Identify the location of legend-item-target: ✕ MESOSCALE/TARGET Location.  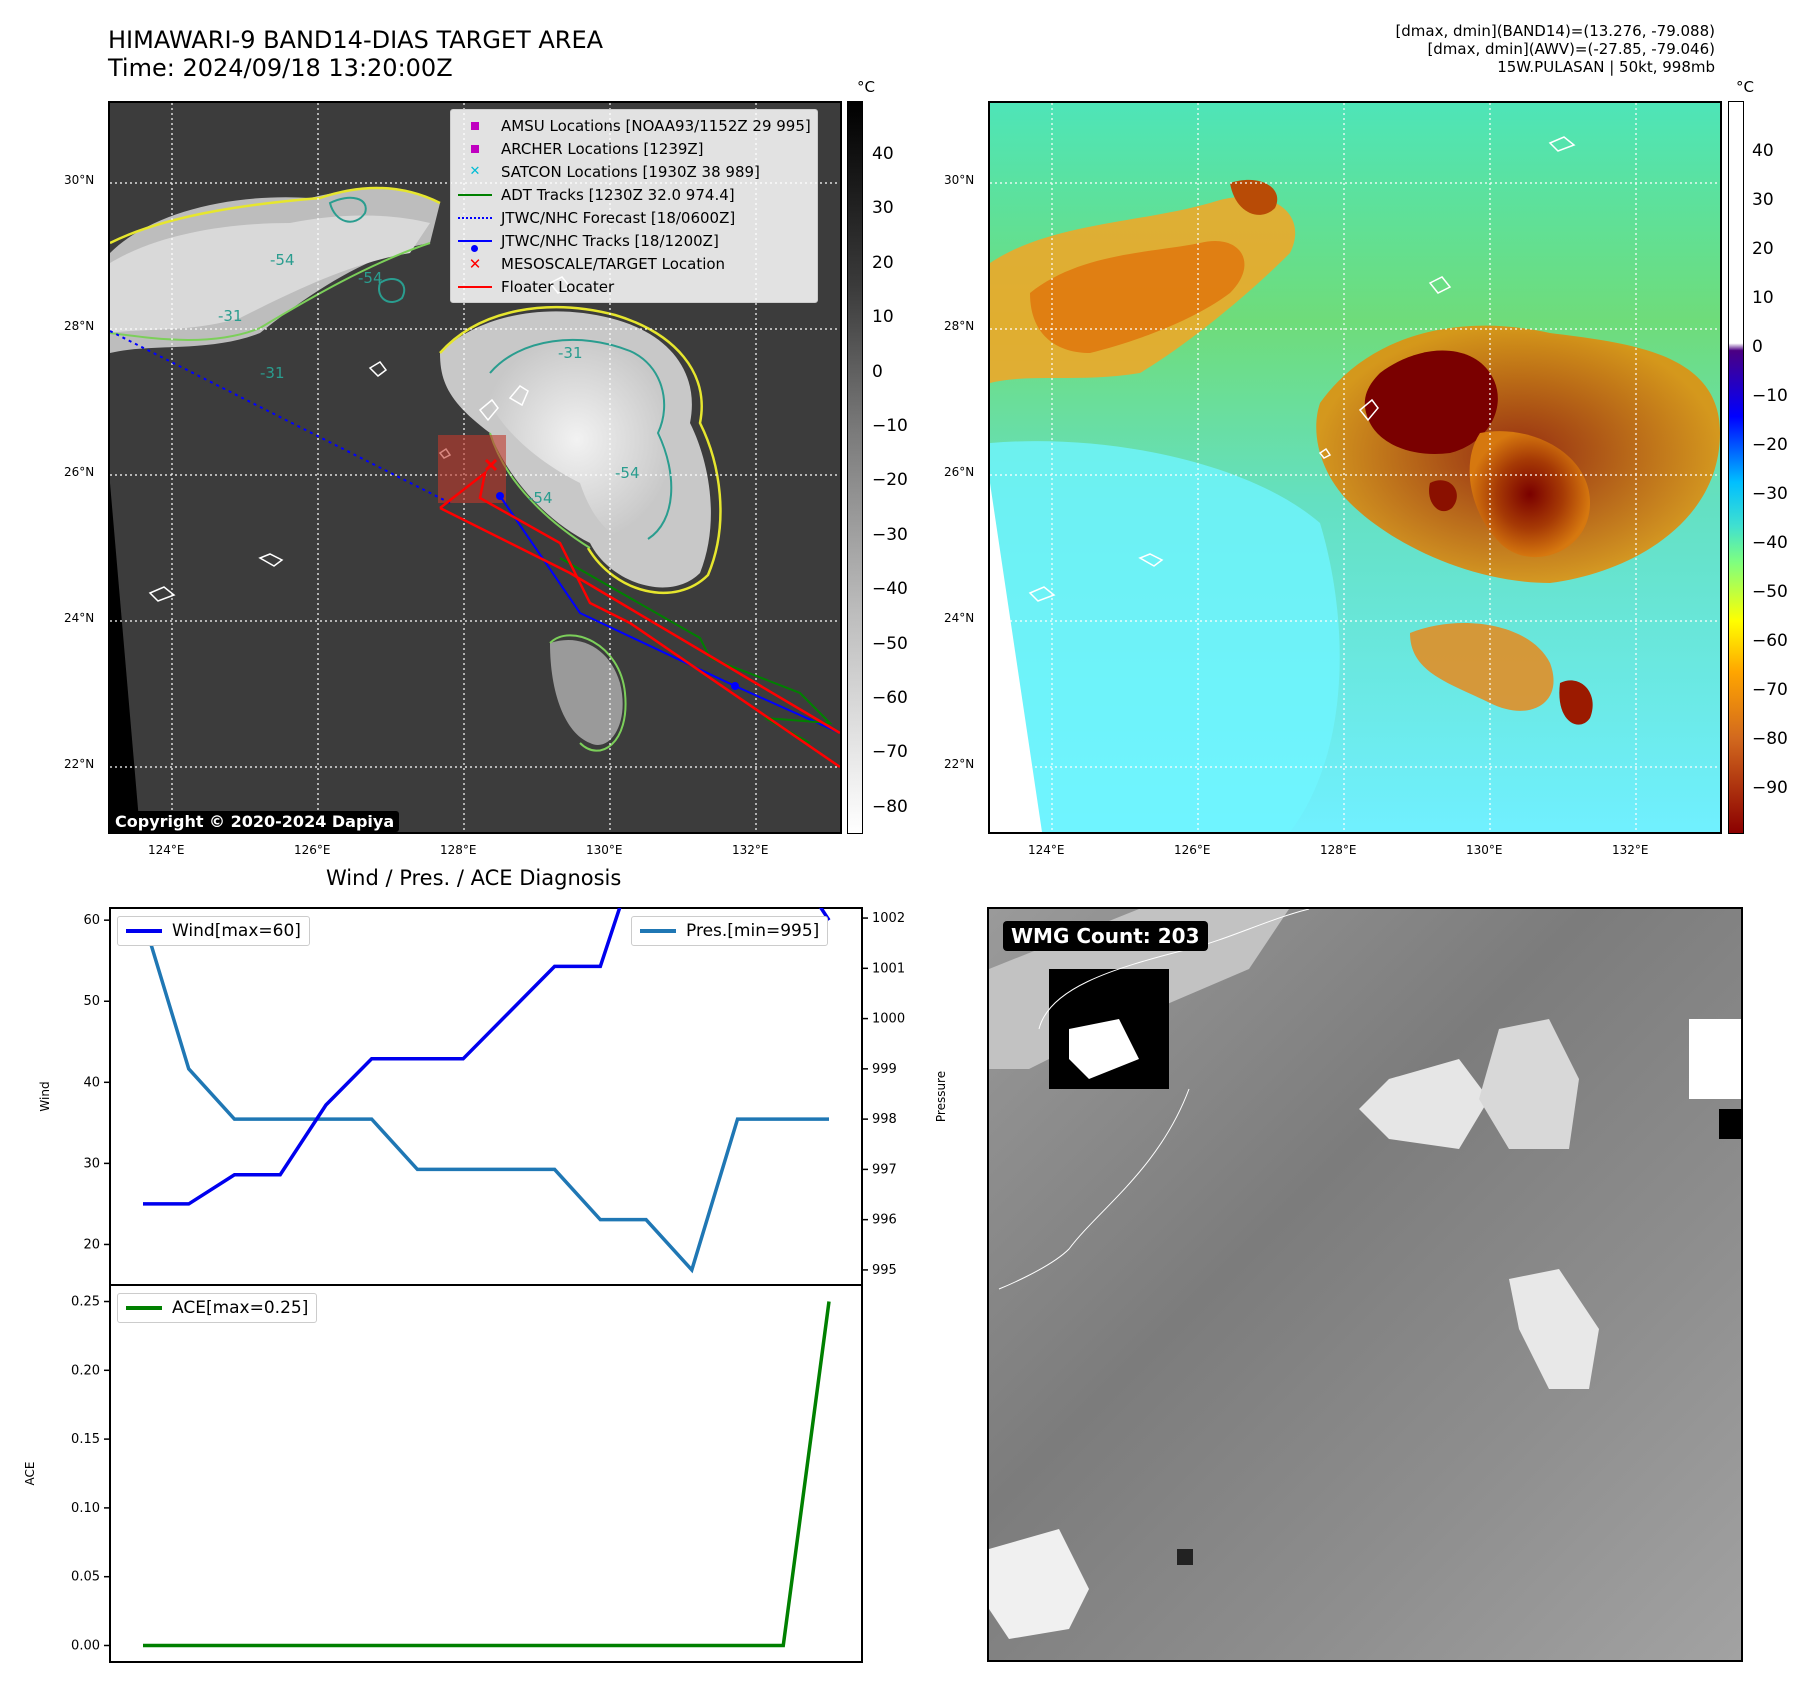
(597, 263).